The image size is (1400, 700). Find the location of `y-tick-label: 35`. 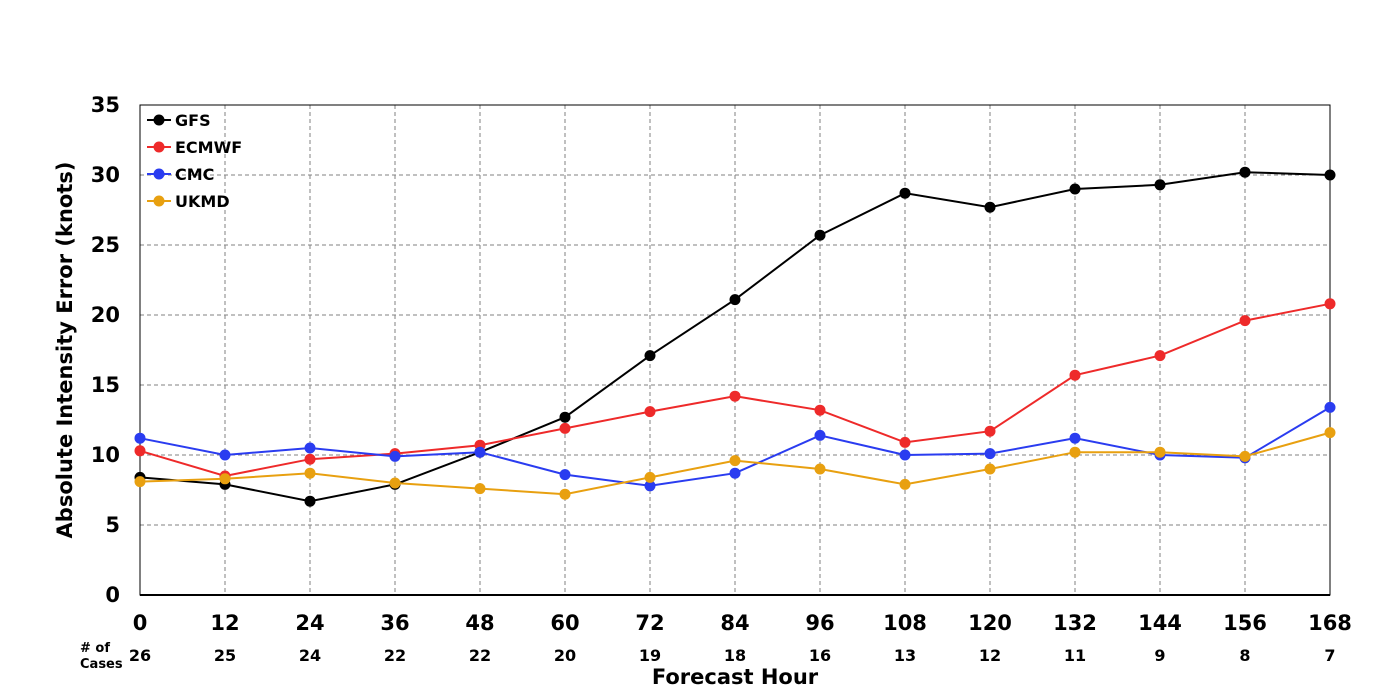

y-tick-label: 35 is located at coordinates (105, 105).